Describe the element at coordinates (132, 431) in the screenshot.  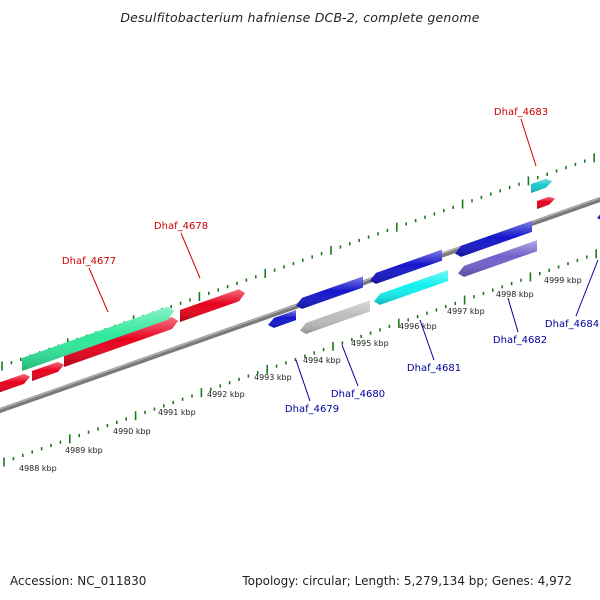
I see `tick-label: 4990 kbp` at that location.